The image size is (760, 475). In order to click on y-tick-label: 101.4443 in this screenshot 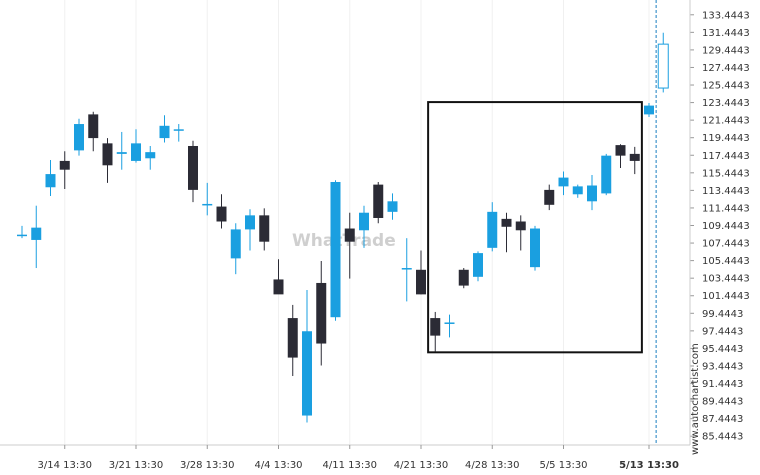, I will do `click(726, 296)`.